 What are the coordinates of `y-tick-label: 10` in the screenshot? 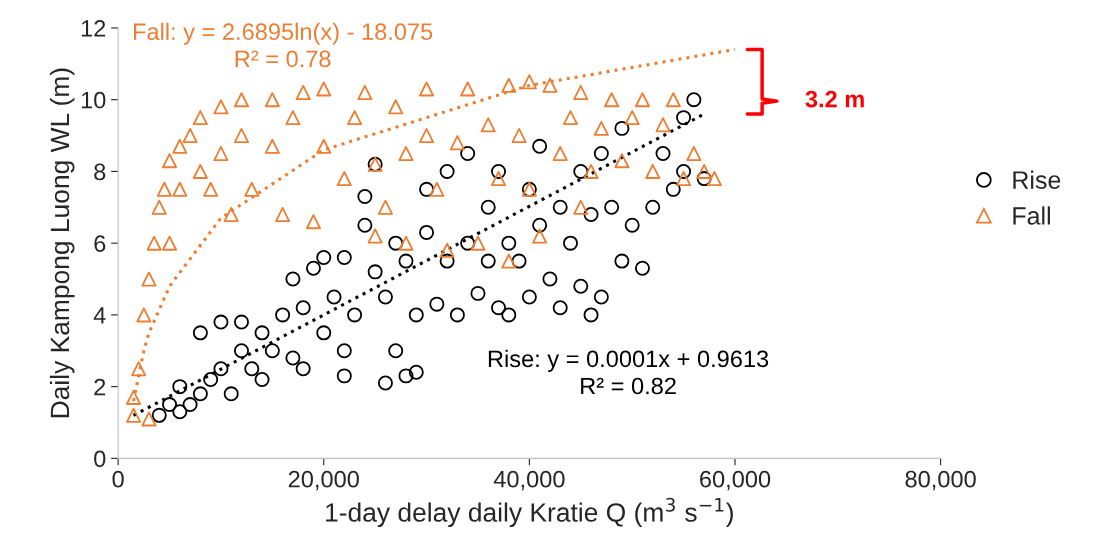 It's located at (93, 100).